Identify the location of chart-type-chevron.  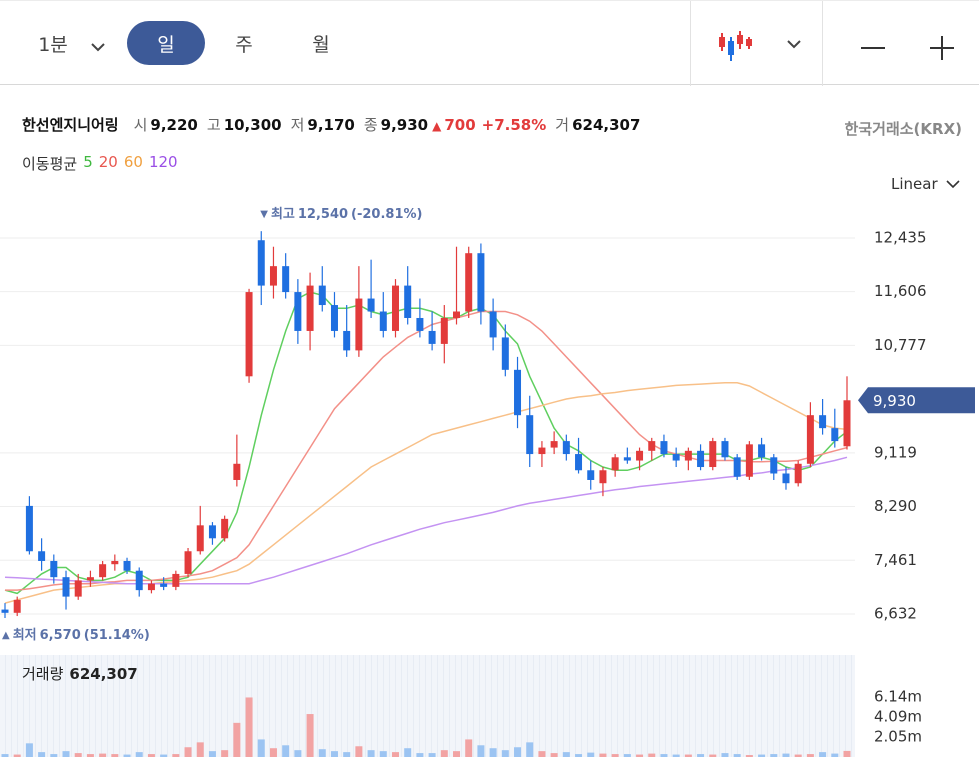
(794, 44).